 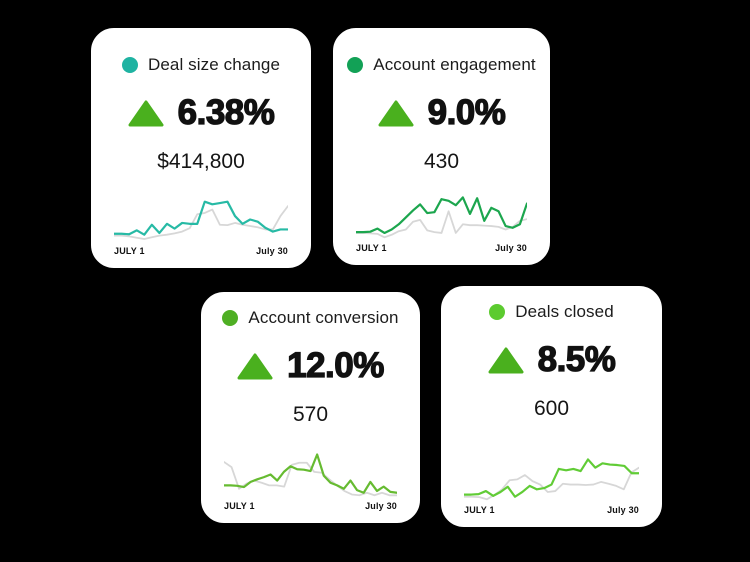 What do you see at coordinates (213, 64) in the screenshot?
I see `metric-label: Deal size change` at bounding box center [213, 64].